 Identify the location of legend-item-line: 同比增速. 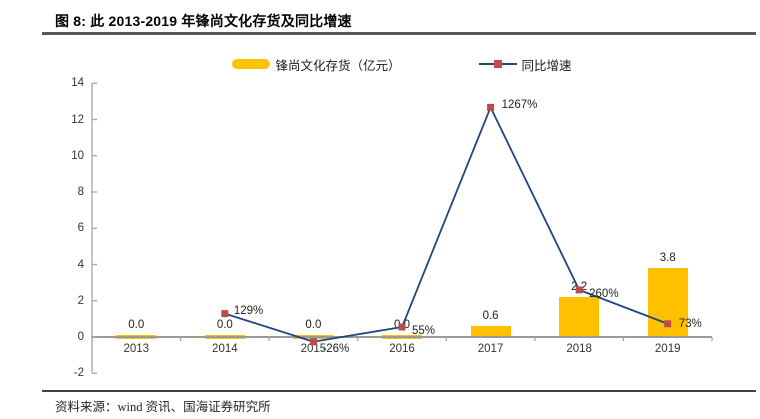
(525, 64).